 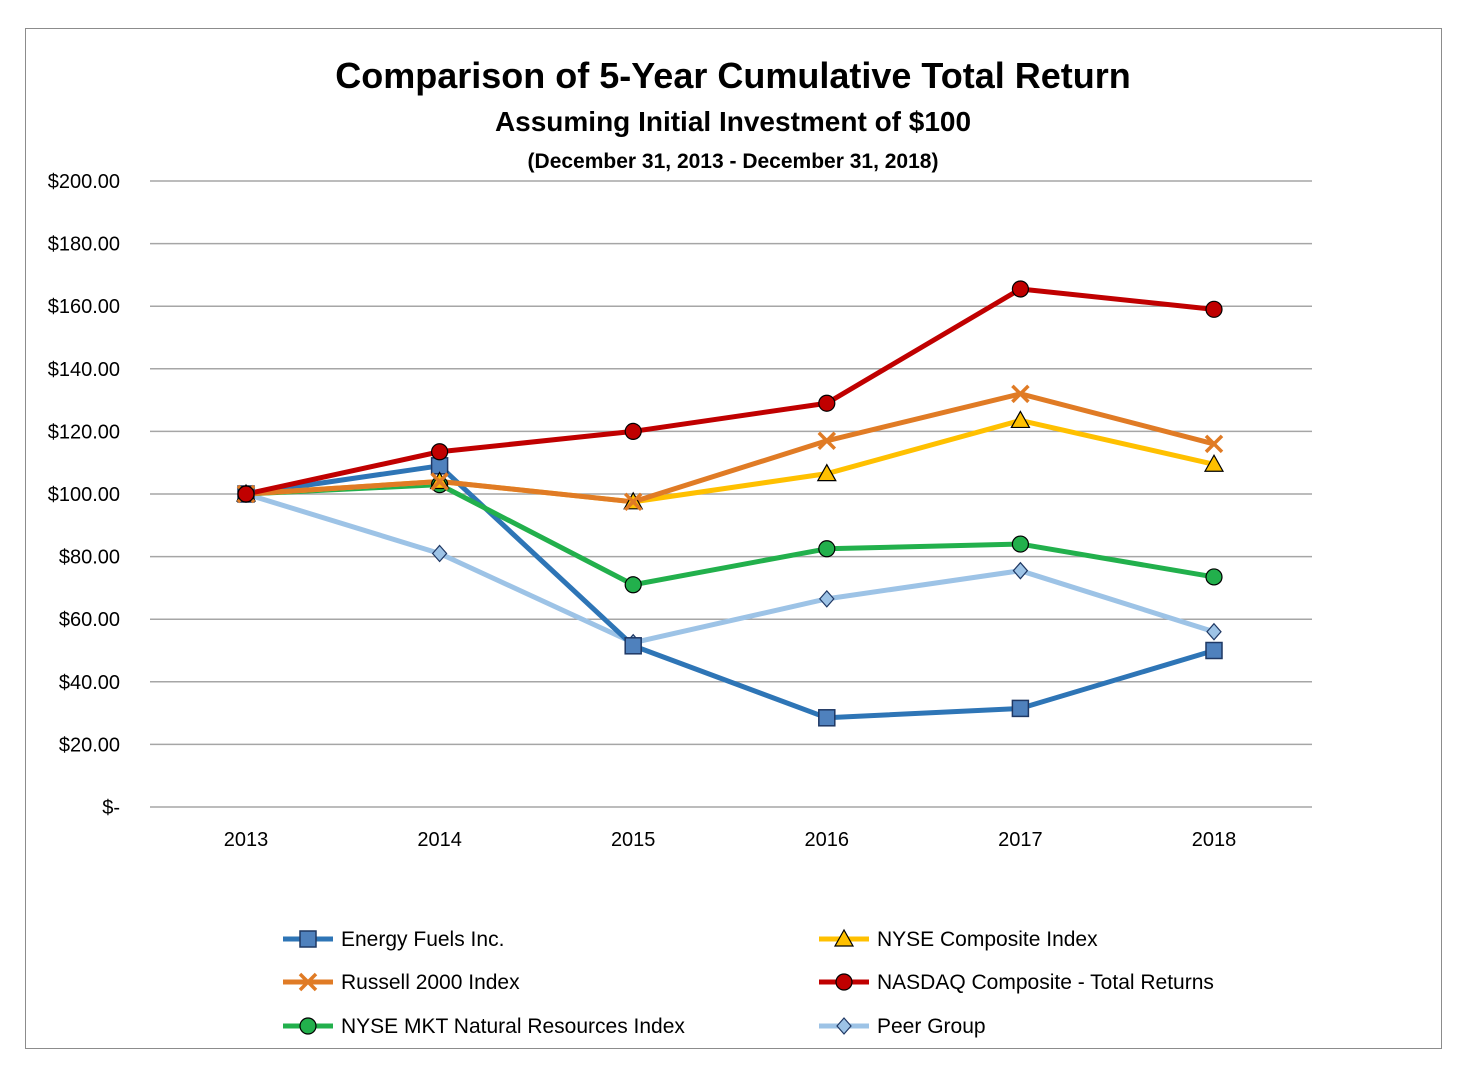 I want to click on y-tick-label: $20.00, so click(x=89, y=745).